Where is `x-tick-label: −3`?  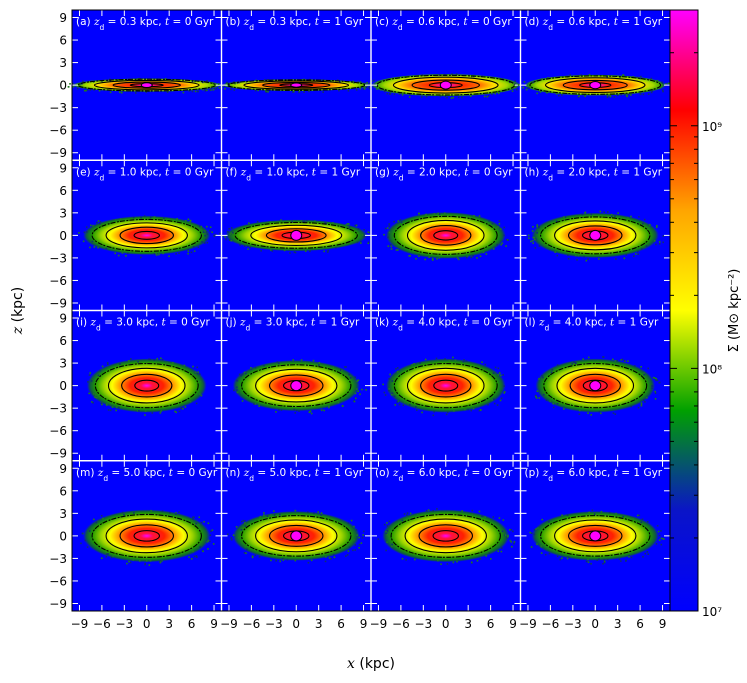 x-tick-label: −3 is located at coordinates (124, 624).